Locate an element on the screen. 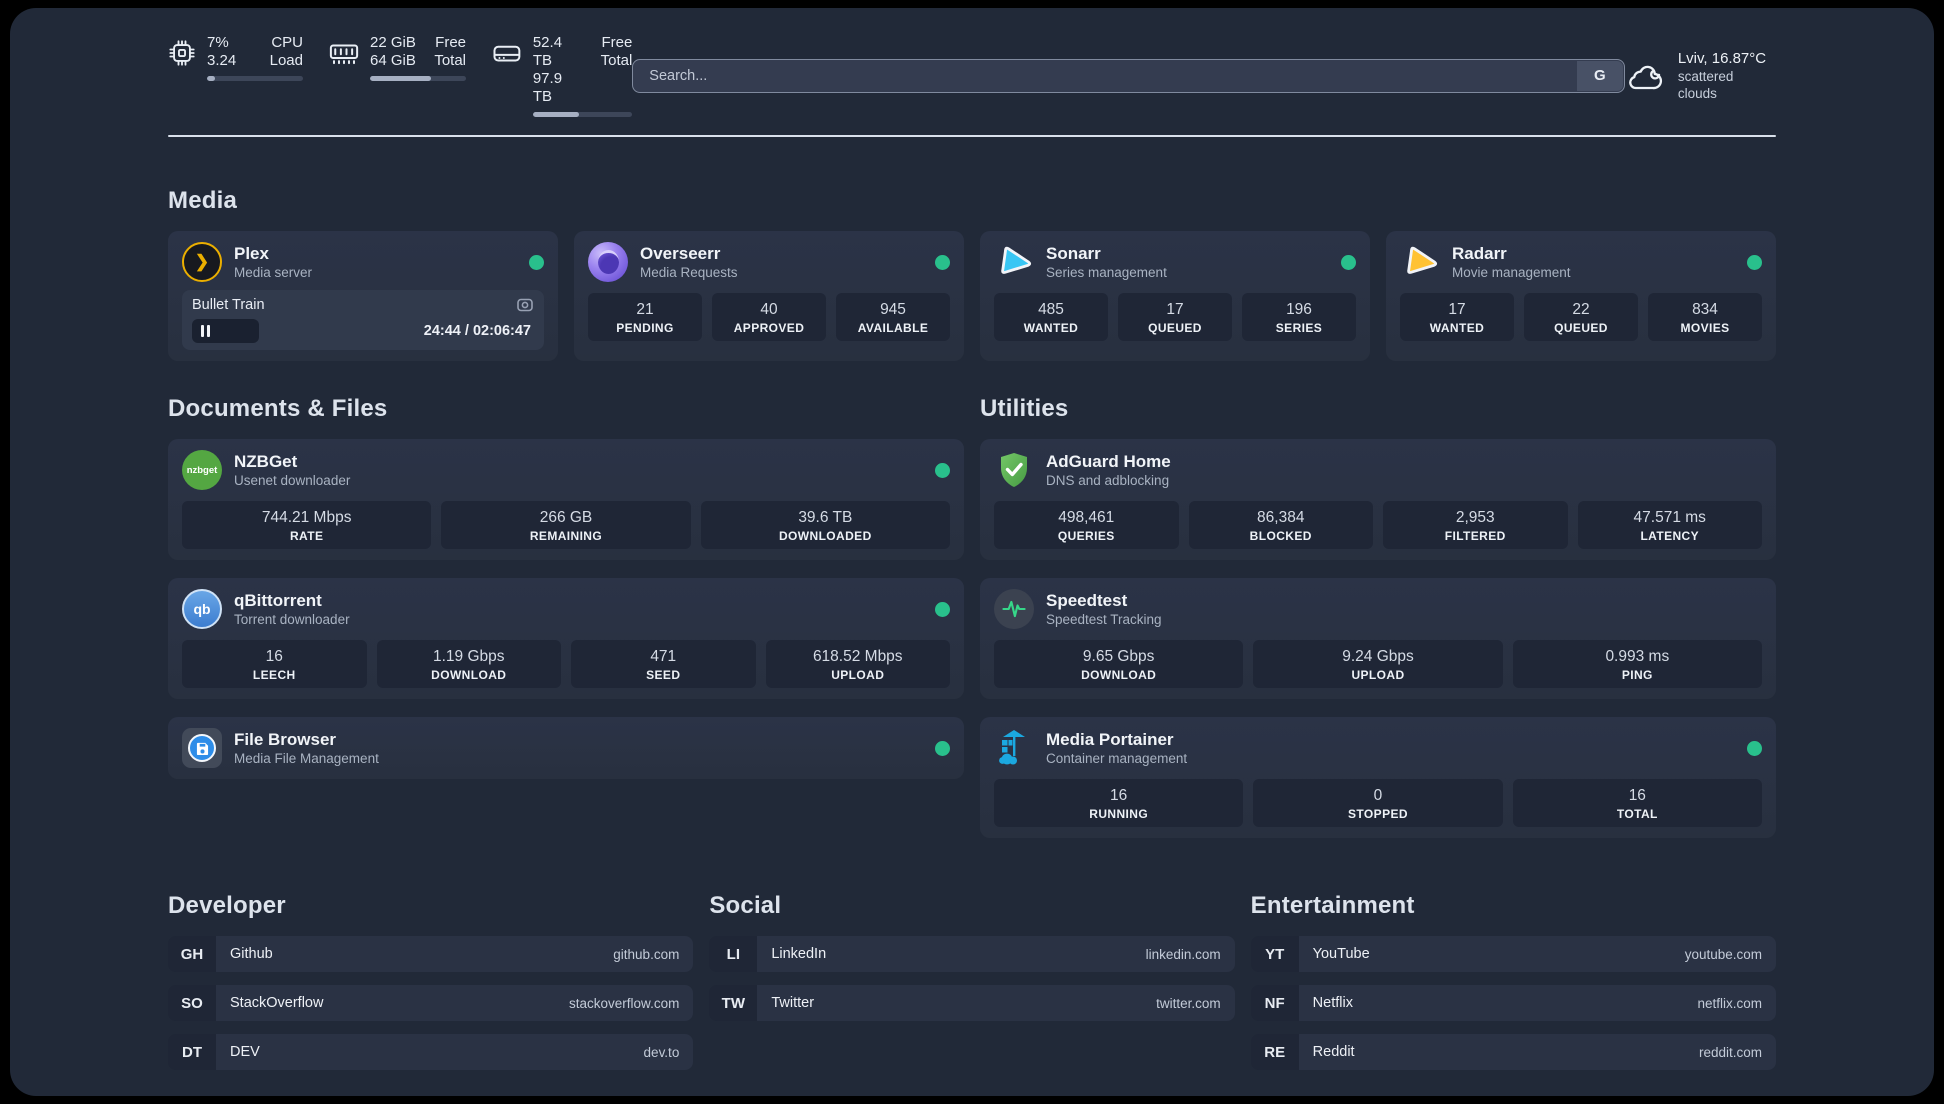  service-subtitle: Series management is located at coordinates (1106, 272).